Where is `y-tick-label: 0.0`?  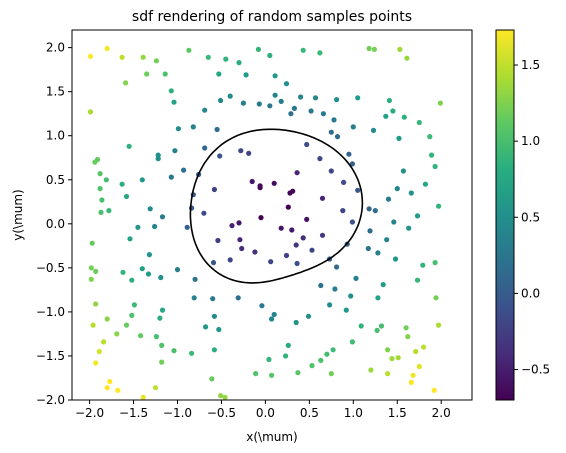 y-tick-label: 0.0 is located at coordinates (55, 224).